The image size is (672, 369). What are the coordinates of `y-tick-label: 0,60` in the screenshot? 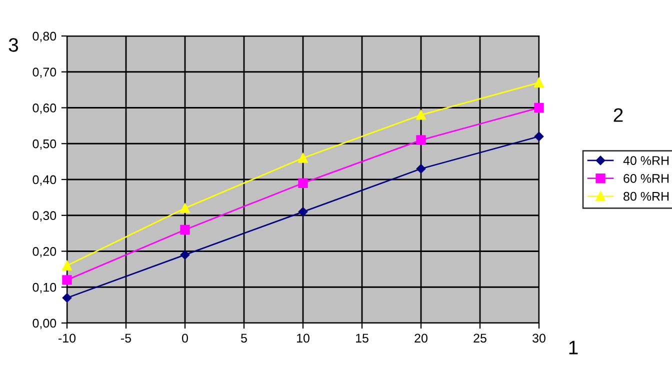 It's located at (44, 109).